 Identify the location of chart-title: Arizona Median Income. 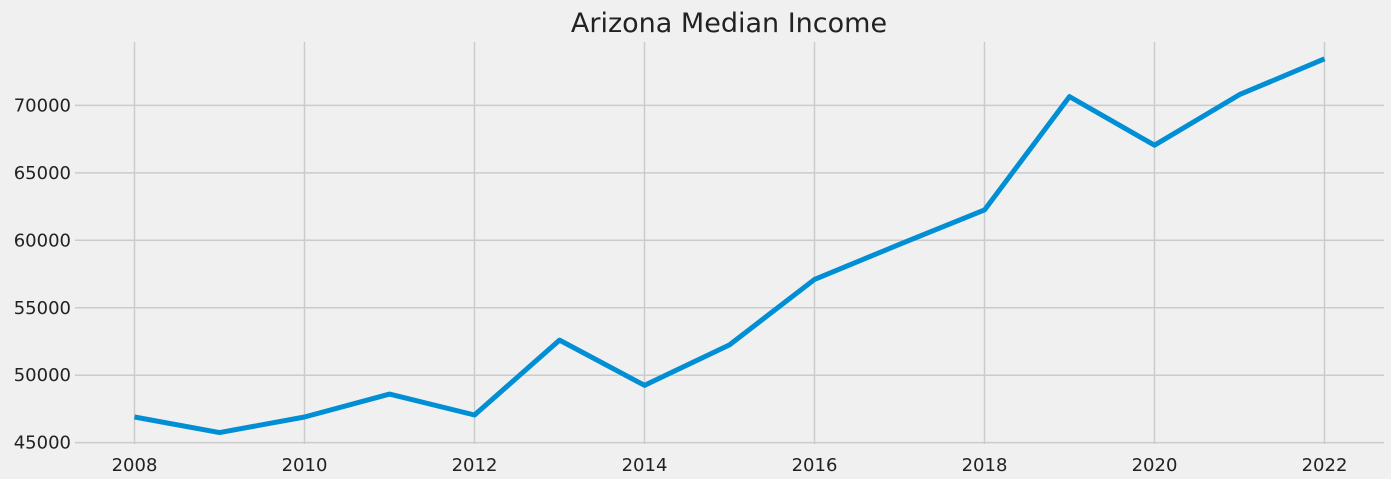
(729, 23).